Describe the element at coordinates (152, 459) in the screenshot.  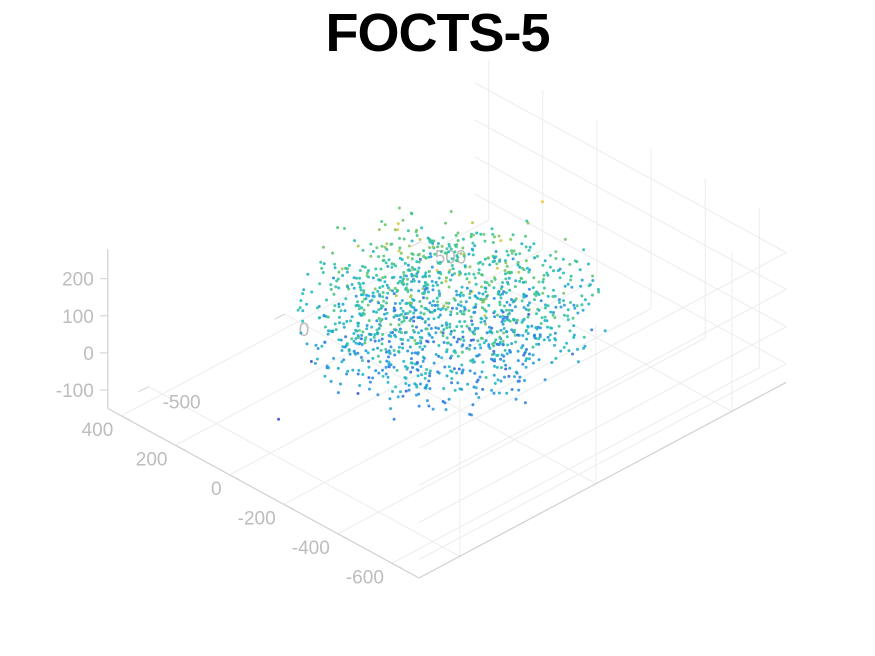
I see `x-tick-label: 200` at that location.